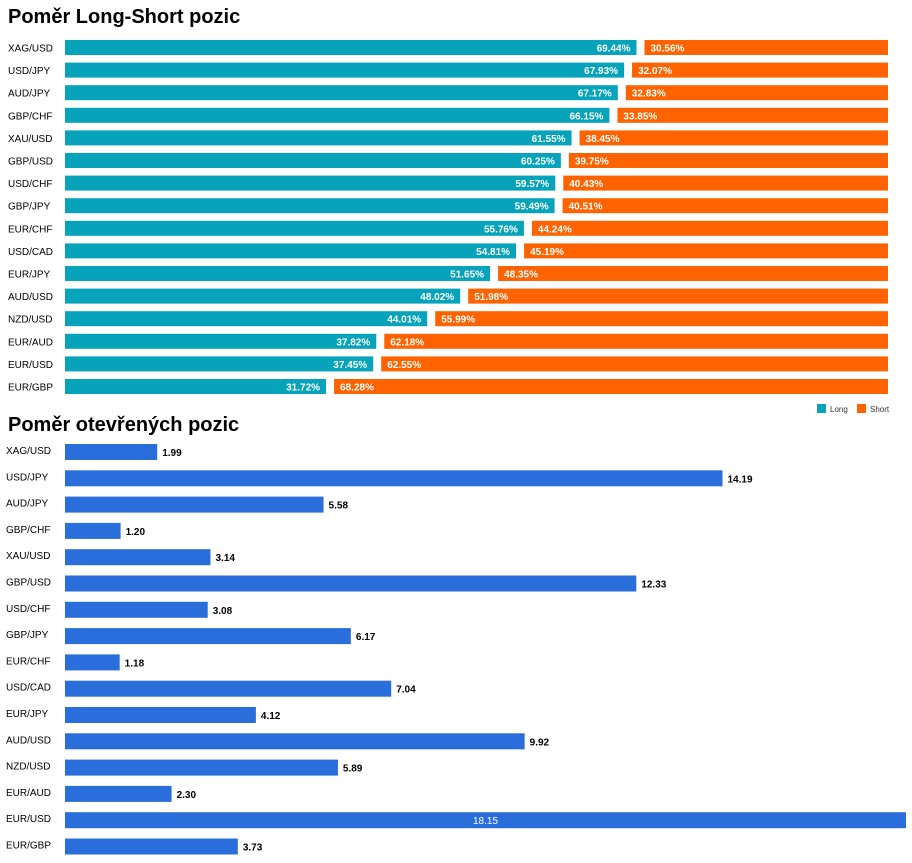 This screenshot has height=863, width=912. I want to click on legend-short-label: Short, so click(880, 409).